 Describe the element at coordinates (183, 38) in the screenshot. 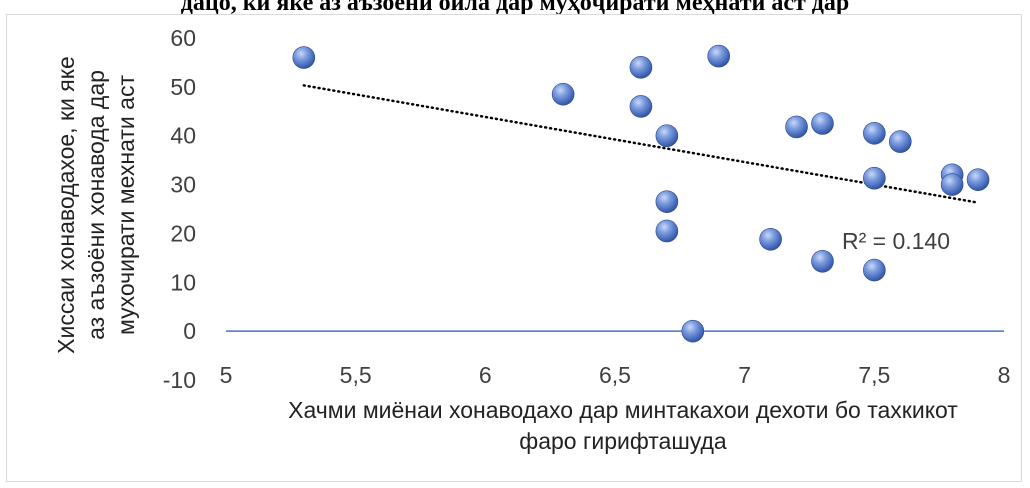

I see `y-tick-label: 60` at that location.